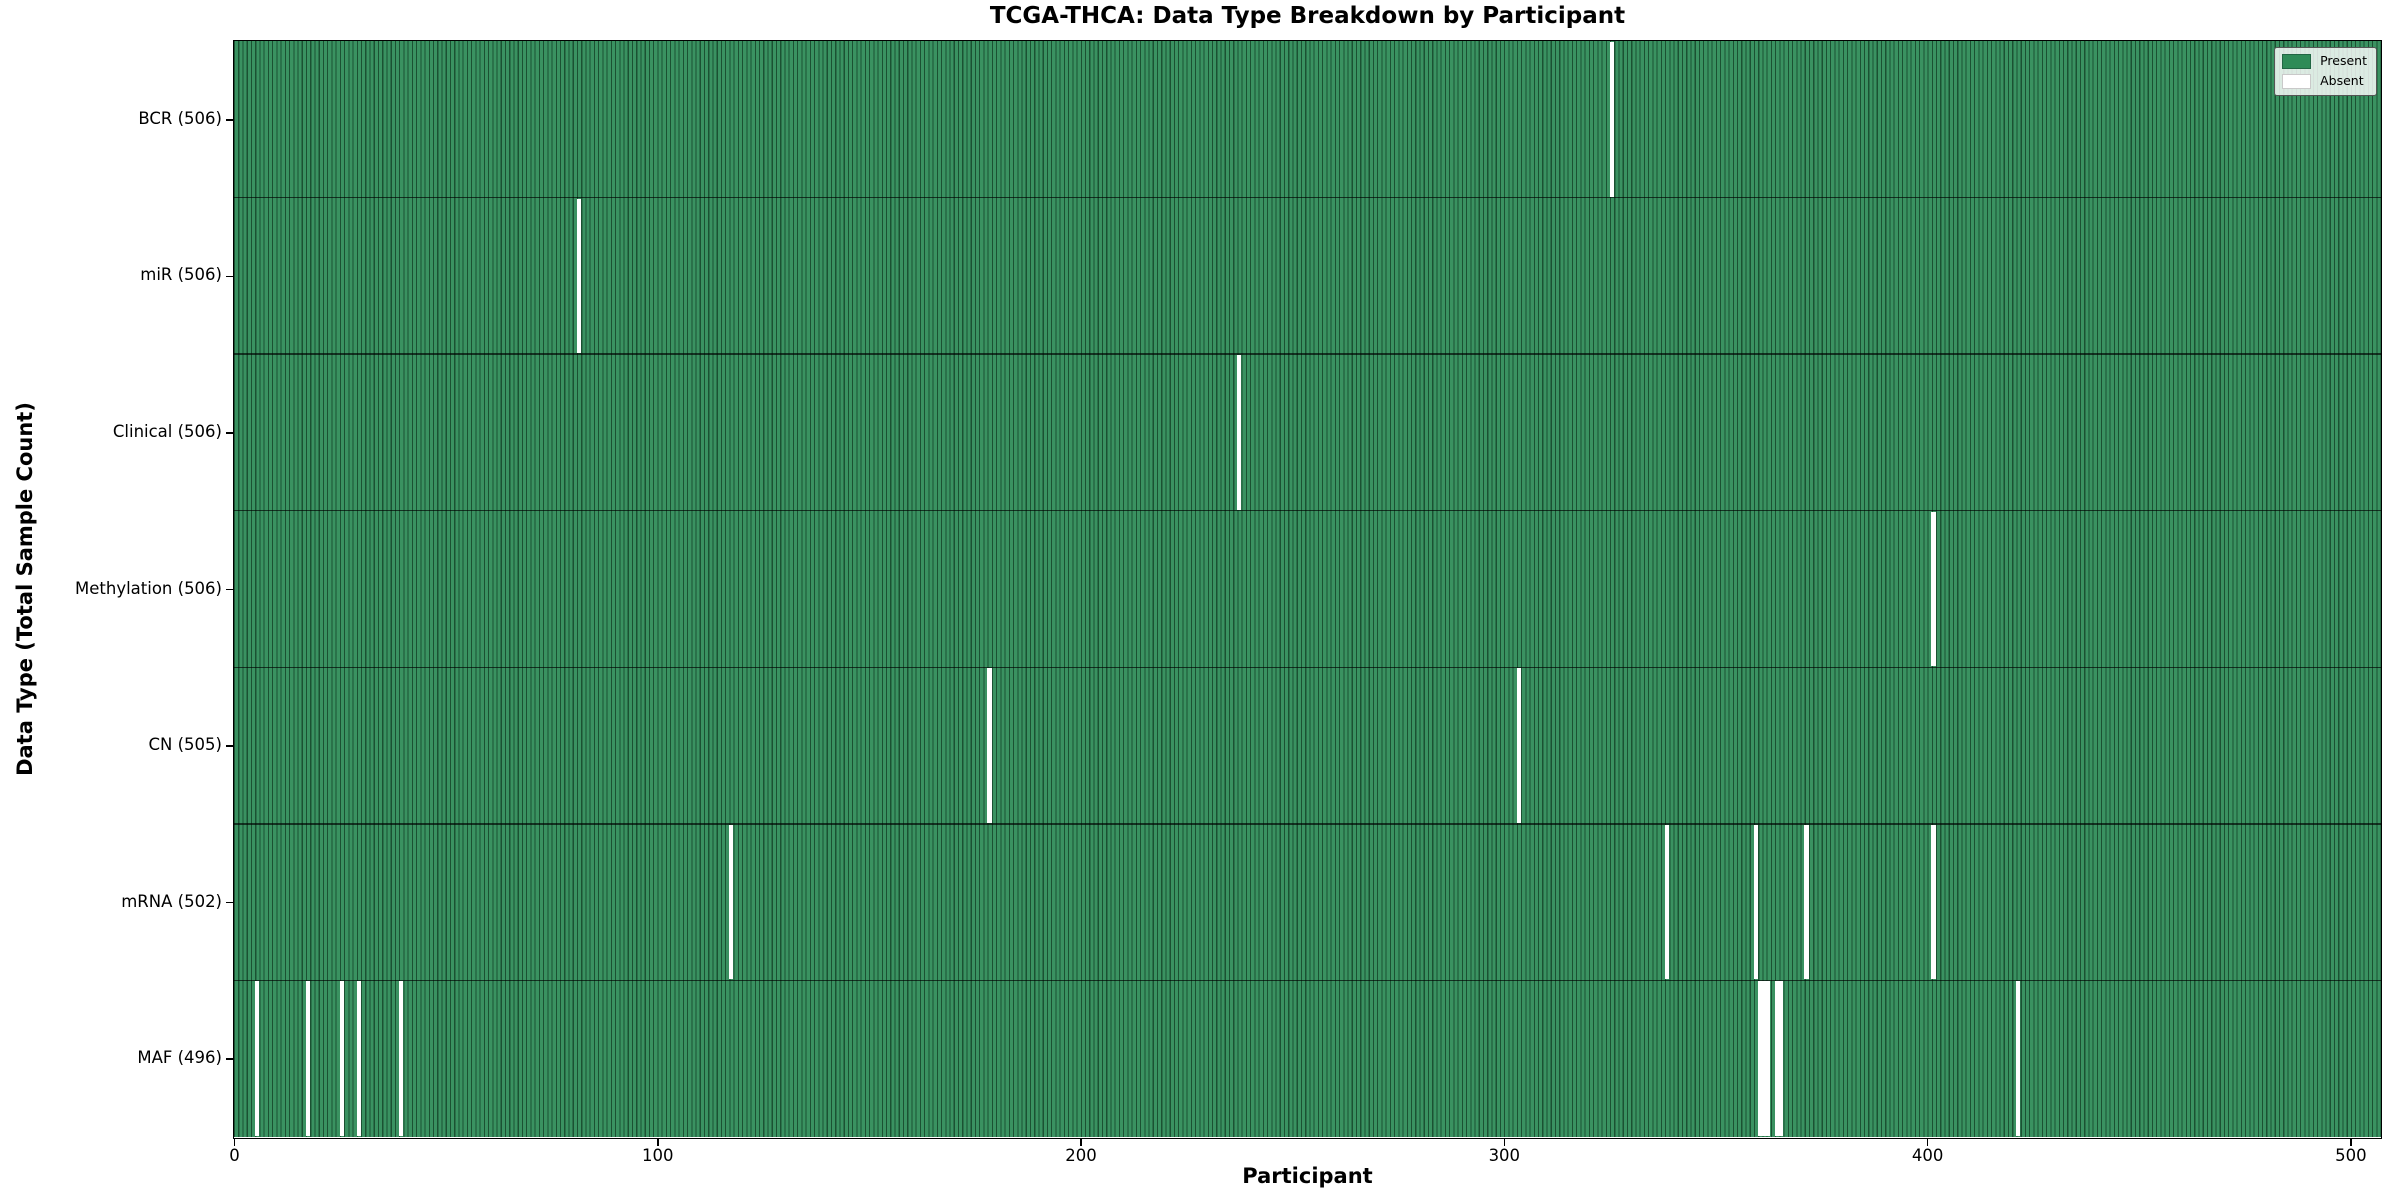 Image resolution: width=2400 pixels, height=1200 pixels. What do you see at coordinates (167, 431) in the screenshot?
I see `y-tick-label-clinical: Clinical (506)` at bounding box center [167, 431].